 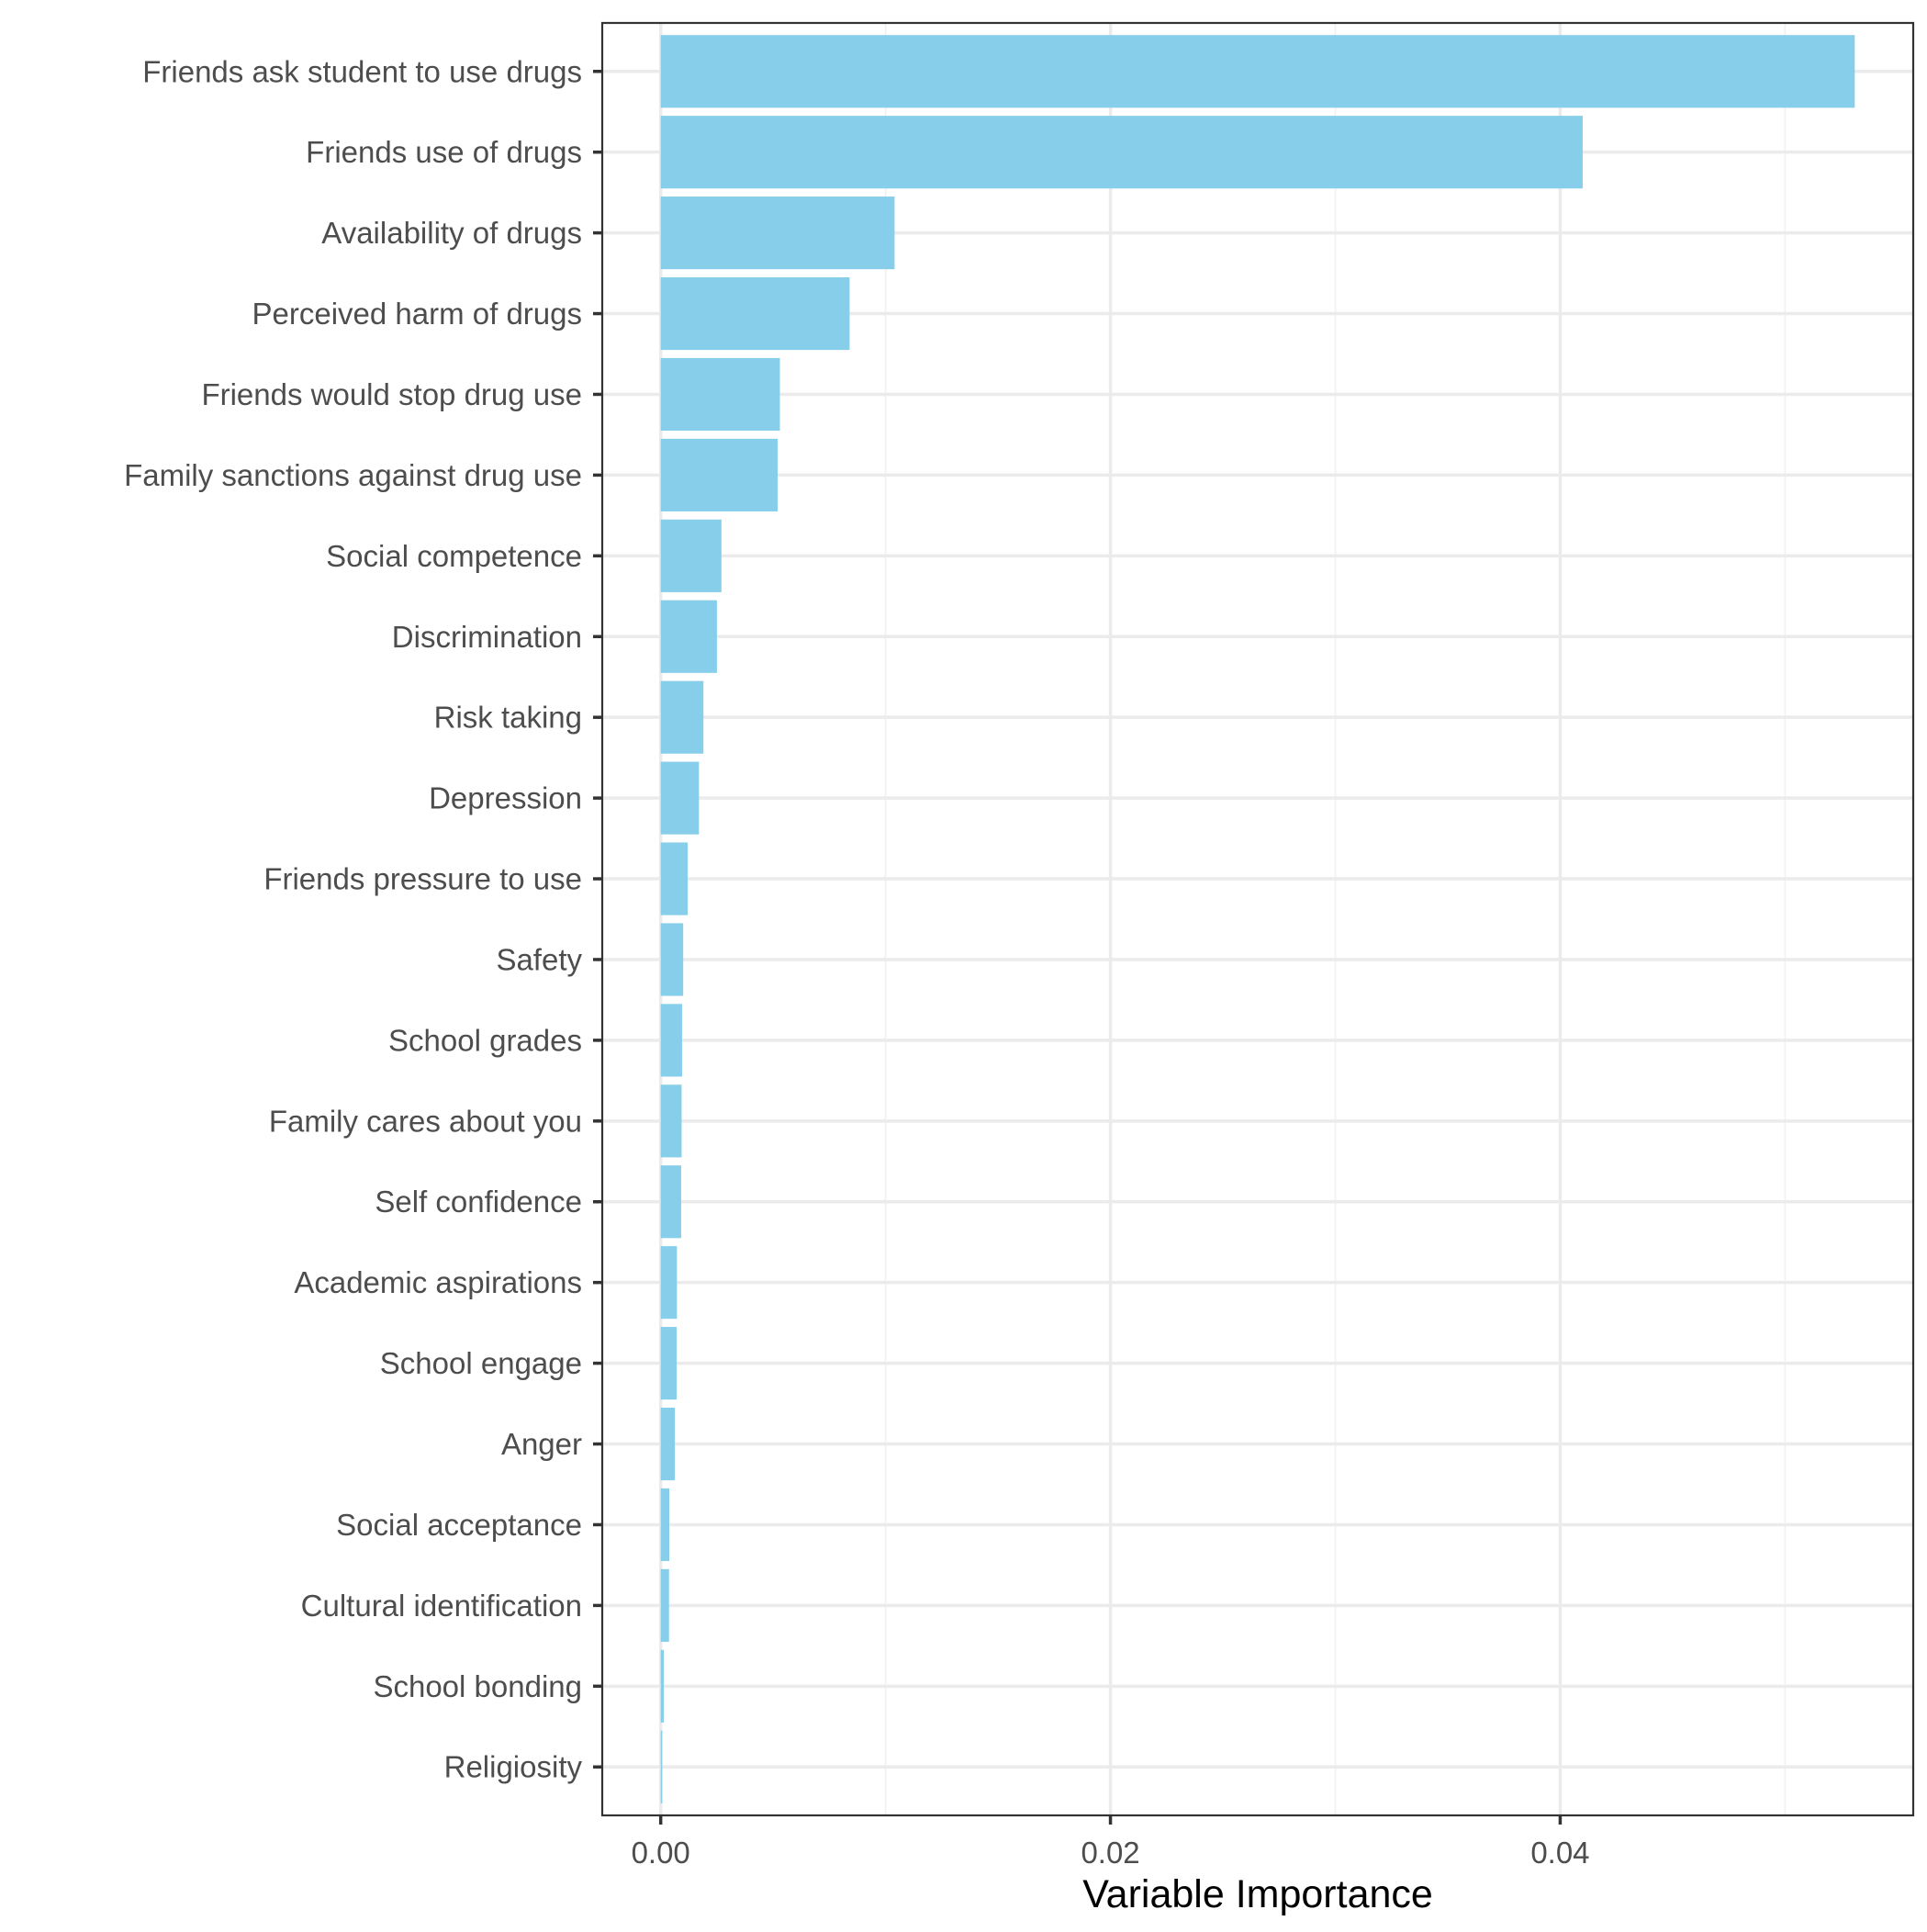 I want to click on y-tick-label: Academic aspirations, so click(x=438, y=1282).